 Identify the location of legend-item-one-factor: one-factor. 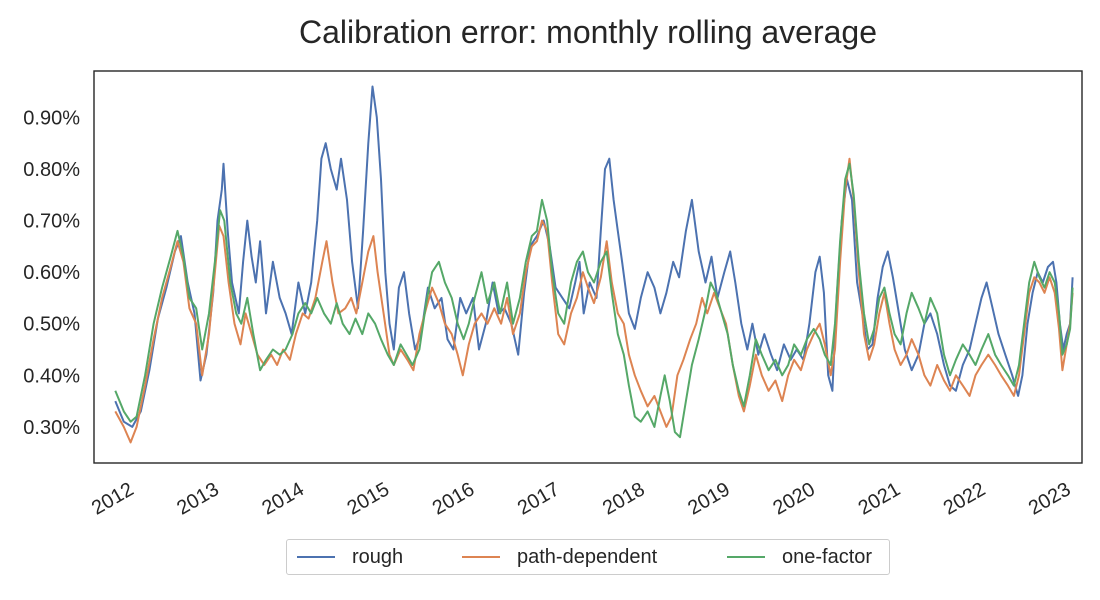
(799, 557).